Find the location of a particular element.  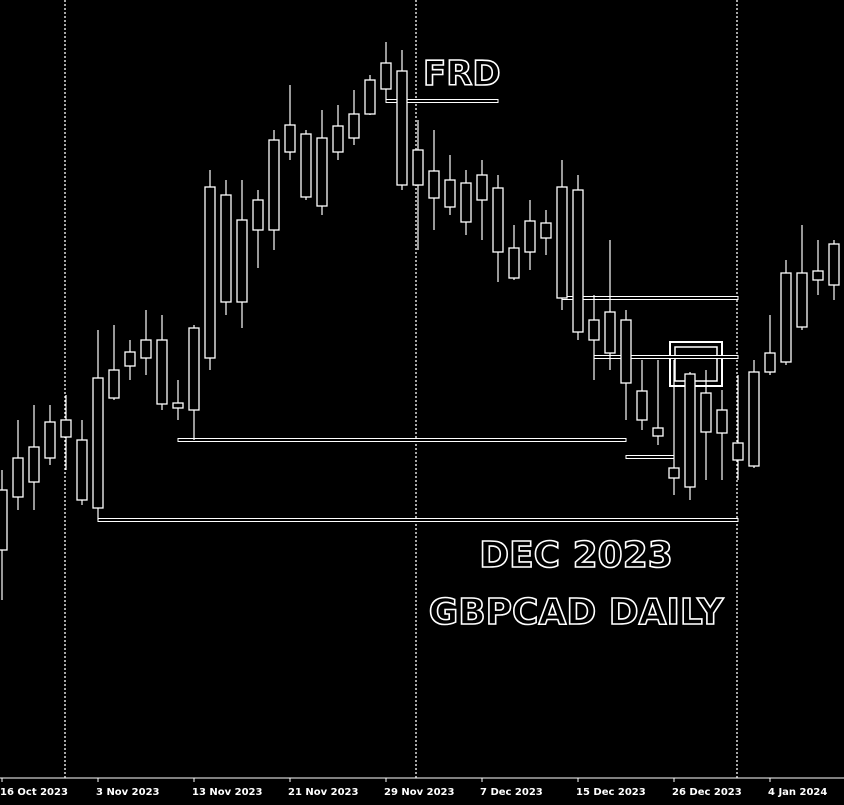

x-tick-label: 13 Nov 2023 is located at coordinates (227, 792).